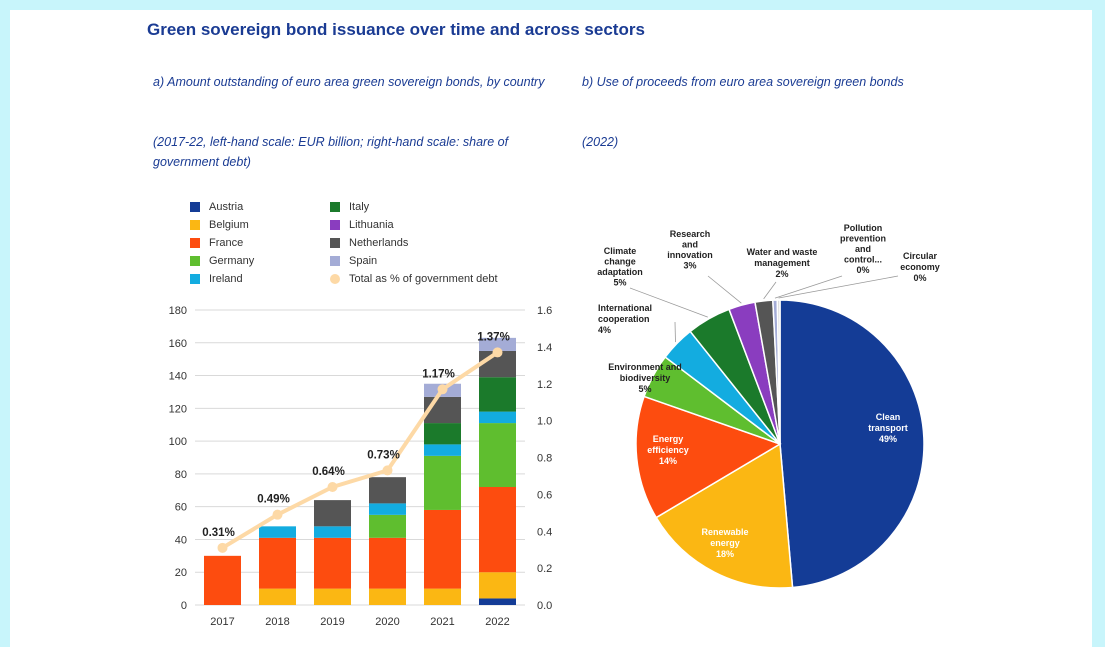  Describe the element at coordinates (544, 532) in the screenshot. I see `y2-tick-label: 0.4` at that location.